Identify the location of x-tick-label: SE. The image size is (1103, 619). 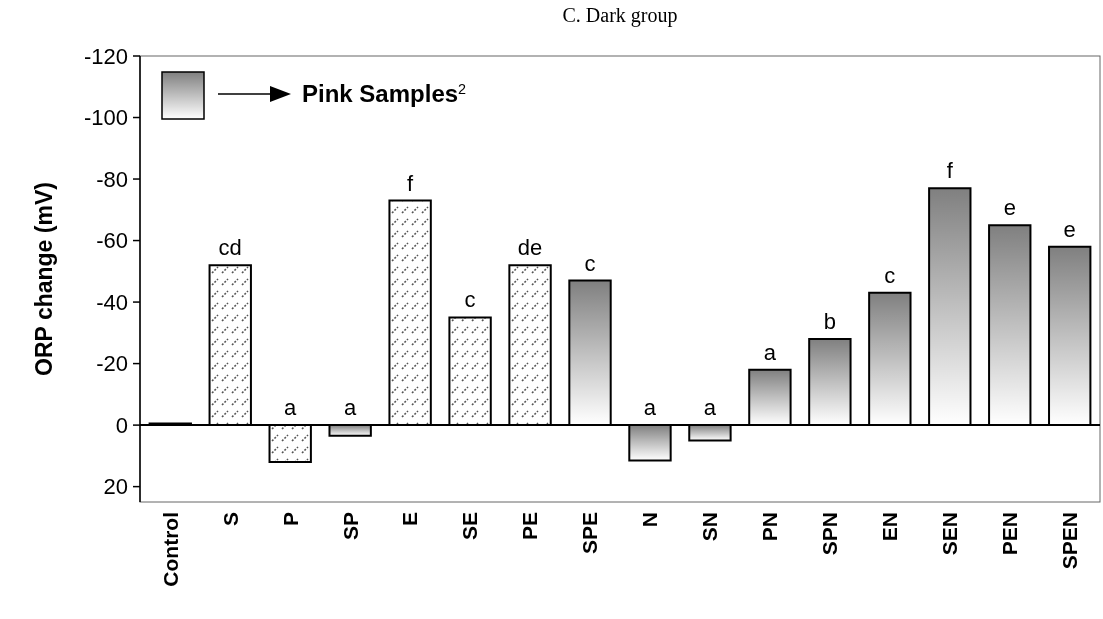
(470, 526).